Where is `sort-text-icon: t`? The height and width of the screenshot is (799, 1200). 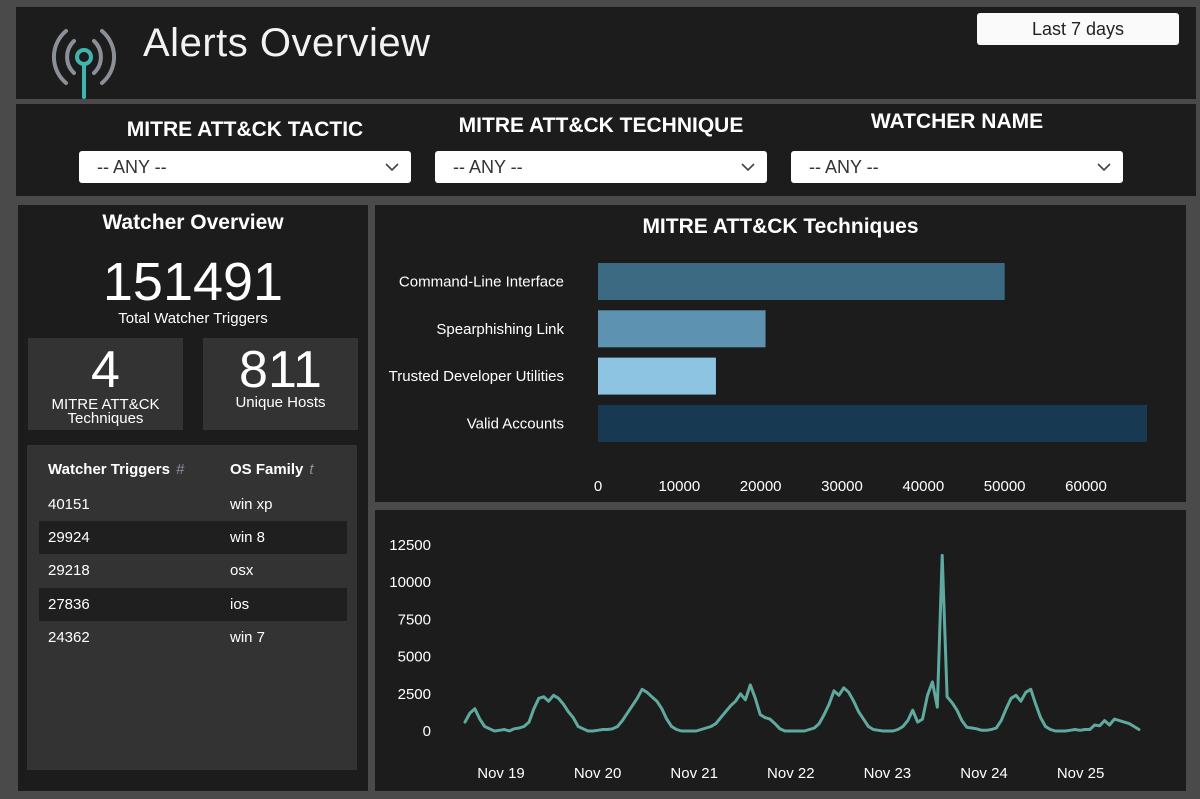 sort-text-icon: t is located at coordinates (311, 469).